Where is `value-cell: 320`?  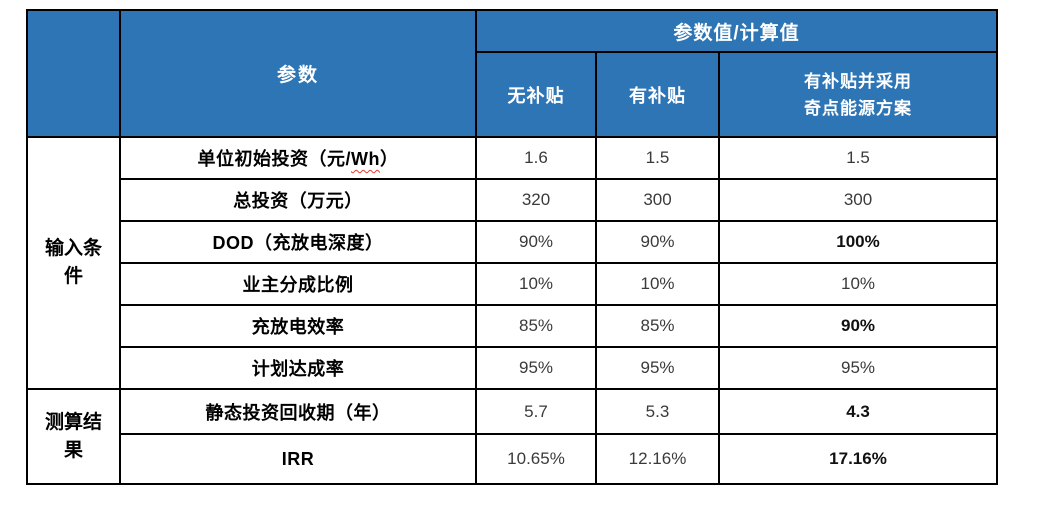
value-cell: 320 is located at coordinates (536, 200).